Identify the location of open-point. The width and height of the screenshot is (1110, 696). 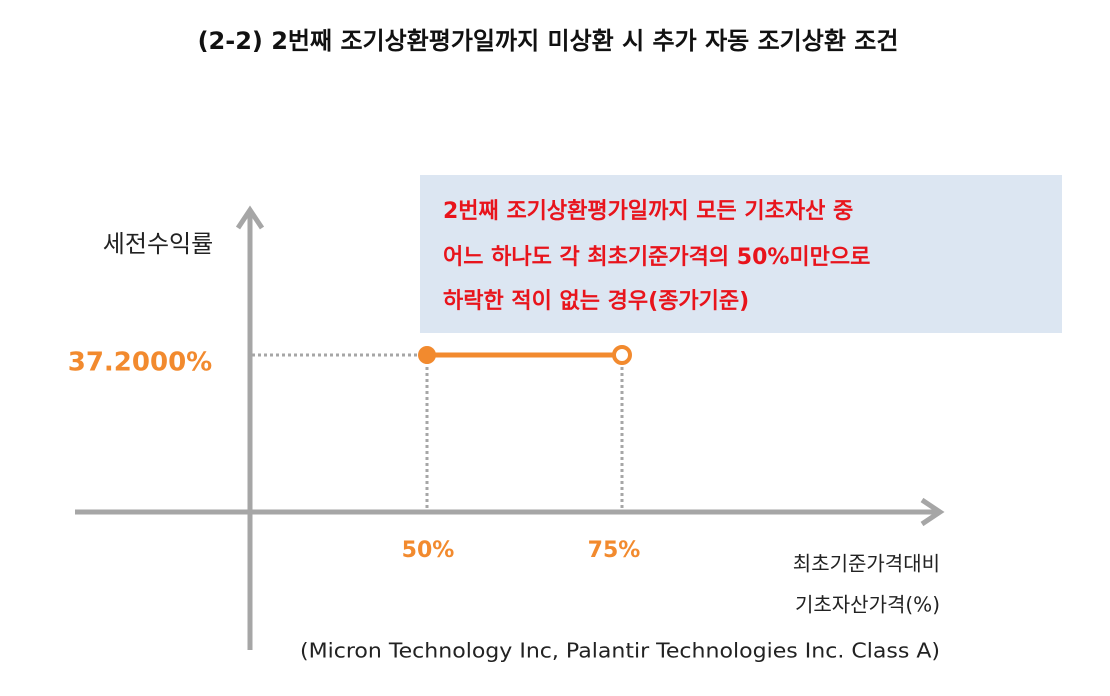
(622, 355).